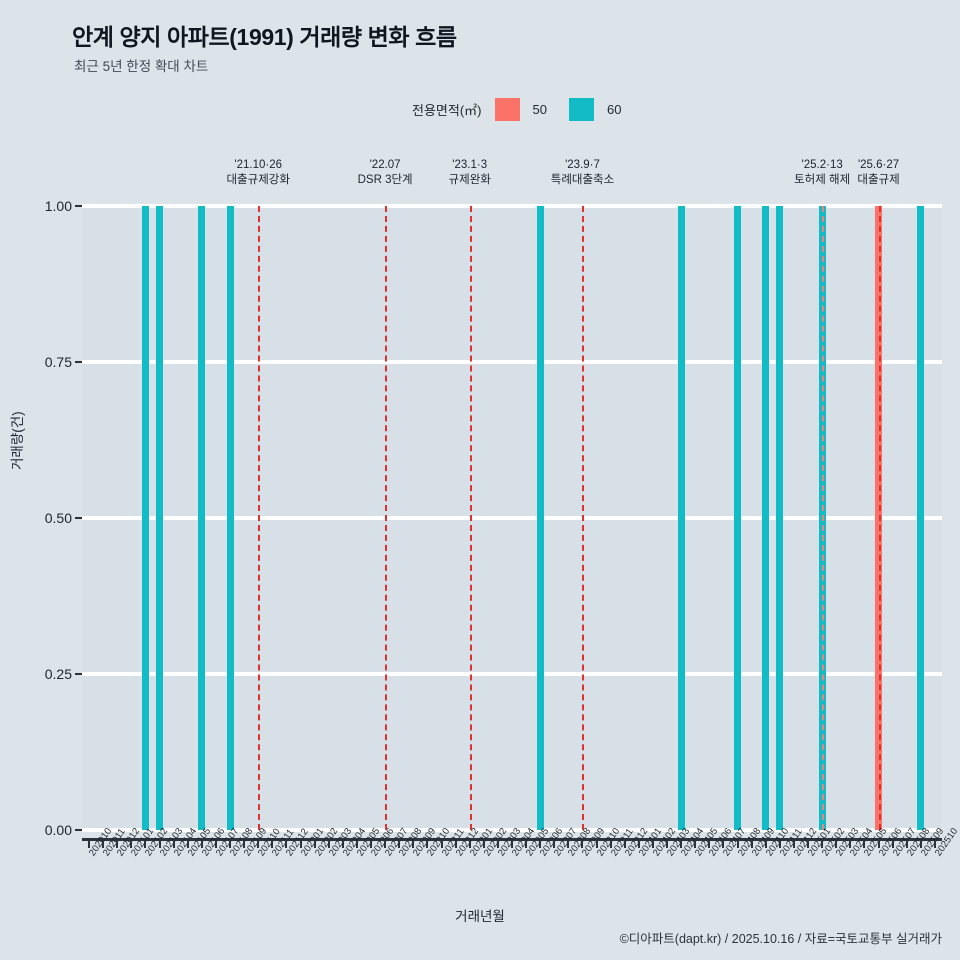 The image size is (960, 960). I want to click on chart-legend: 전용면적(㎡) 50 60, so click(516, 109).